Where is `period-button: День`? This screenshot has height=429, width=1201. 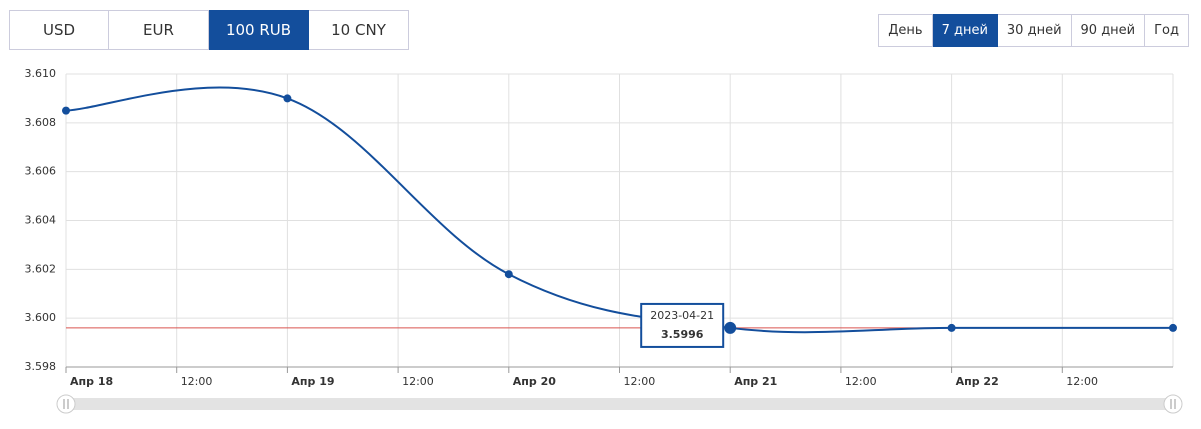
period-button: День is located at coordinates (905, 30).